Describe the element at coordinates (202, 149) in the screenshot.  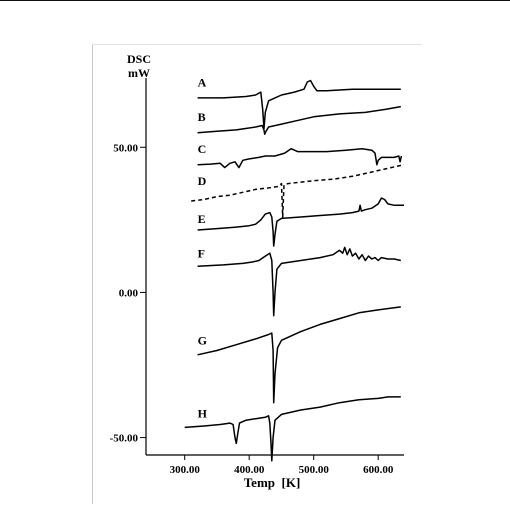
I see `curve-label-c: C` at that location.